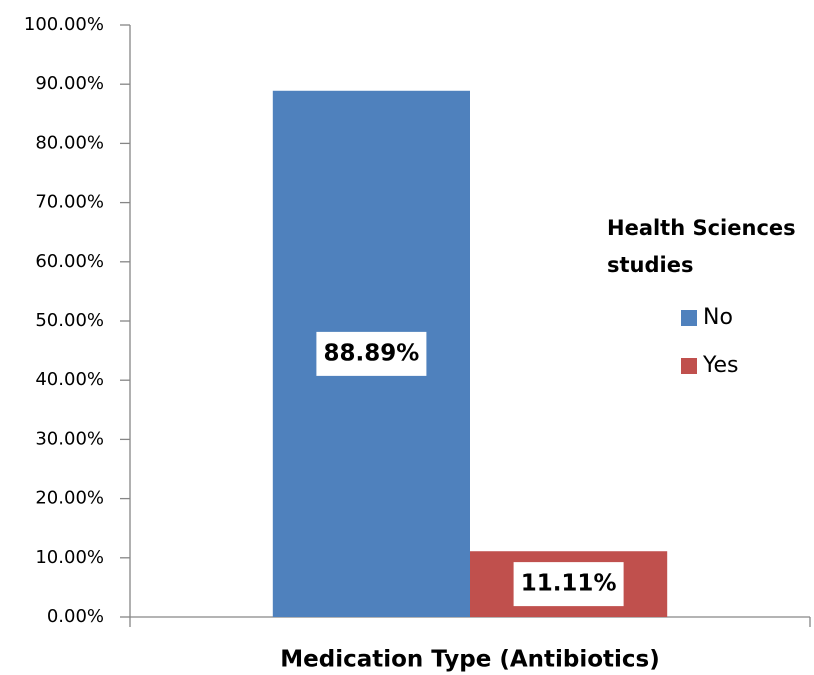 Image resolution: width=814 pixels, height=675 pixels. Describe the element at coordinates (69, 379) in the screenshot. I see `y-tick-label: 40.00%` at that location.